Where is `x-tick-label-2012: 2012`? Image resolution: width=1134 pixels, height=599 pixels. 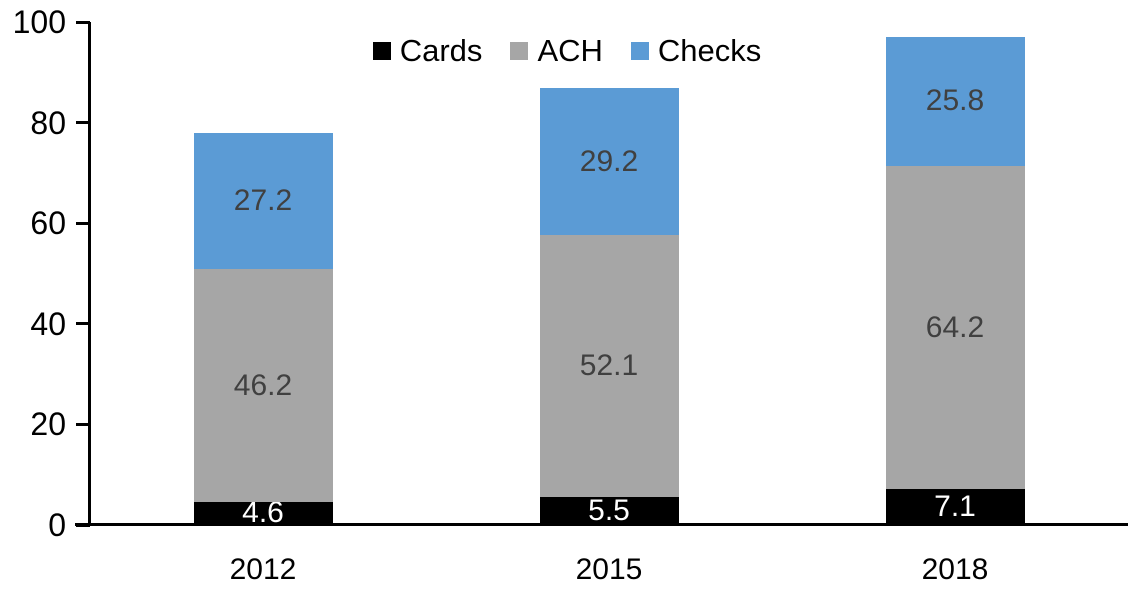
x-tick-label-2012: 2012 is located at coordinates (263, 569).